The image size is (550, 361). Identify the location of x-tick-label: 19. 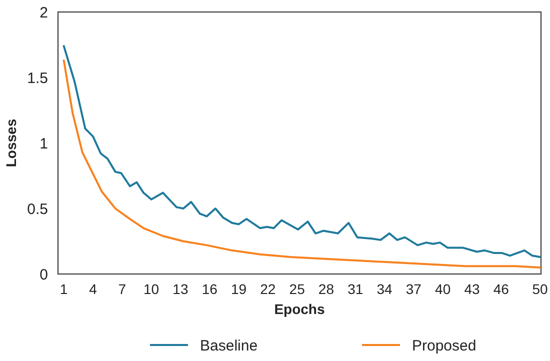
(238, 289).